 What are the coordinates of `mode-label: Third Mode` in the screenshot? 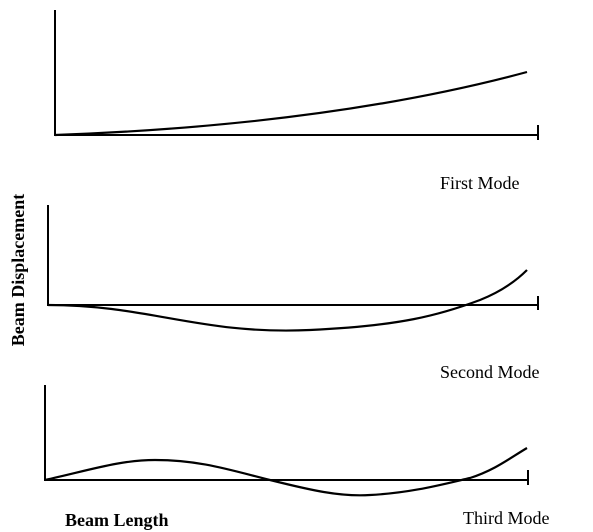 It's located at (506, 518).